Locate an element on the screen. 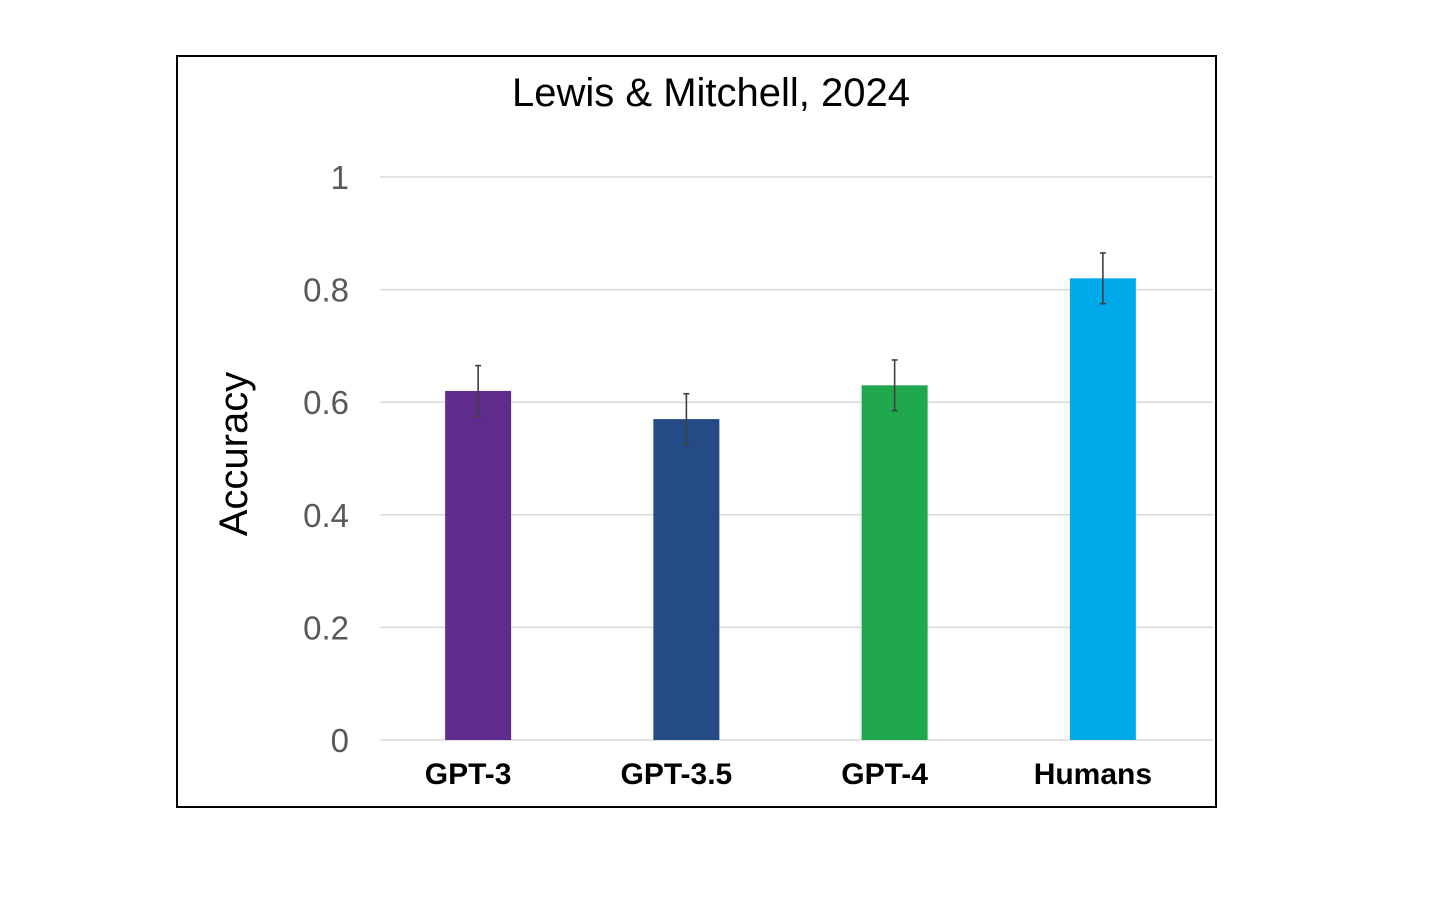  x-category-label: GPT-4 is located at coordinates (884, 774).